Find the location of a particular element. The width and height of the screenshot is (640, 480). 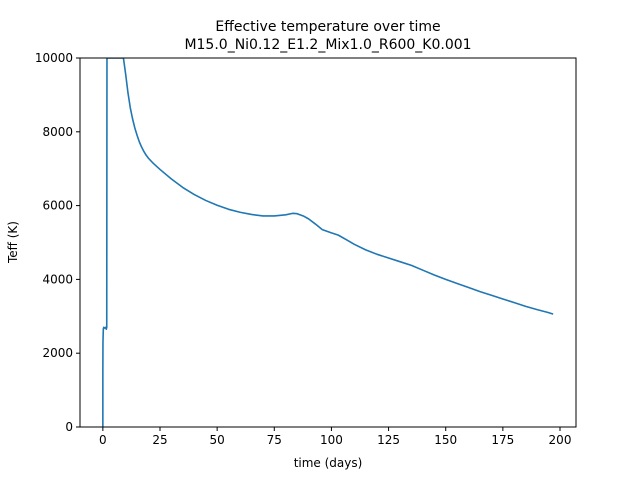

y-axis-label: Teff (K) is located at coordinates (13, 242).